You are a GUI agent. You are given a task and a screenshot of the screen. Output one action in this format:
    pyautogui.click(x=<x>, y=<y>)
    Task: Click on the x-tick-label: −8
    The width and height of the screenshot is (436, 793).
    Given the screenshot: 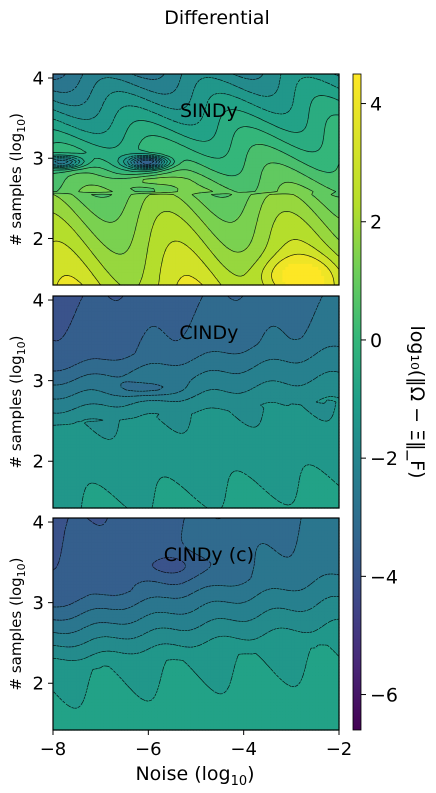 What is the action you would take?
    pyautogui.click(x=53, y=749)
    